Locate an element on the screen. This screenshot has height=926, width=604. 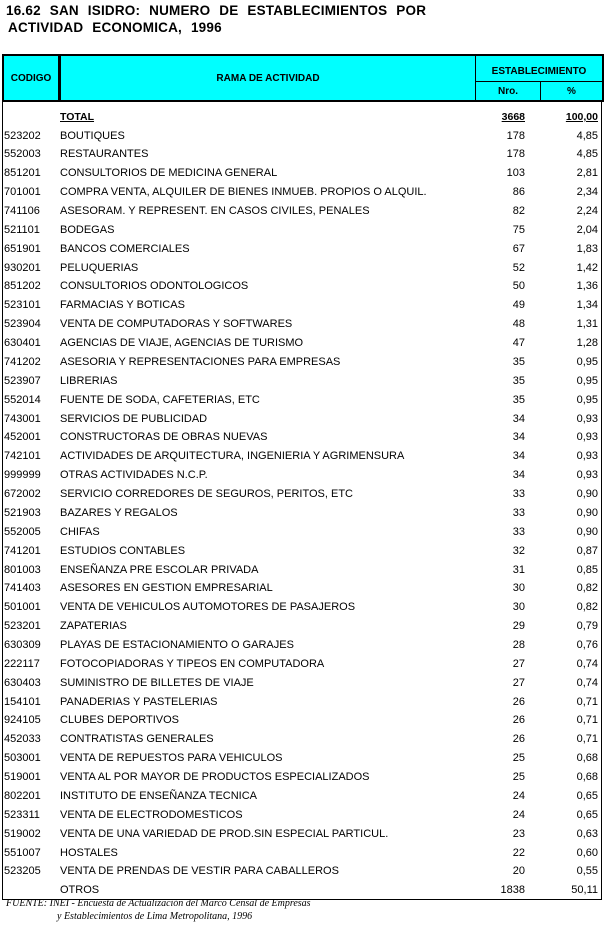
cell-codigo: 924105 is located at coordinates (22, 720).